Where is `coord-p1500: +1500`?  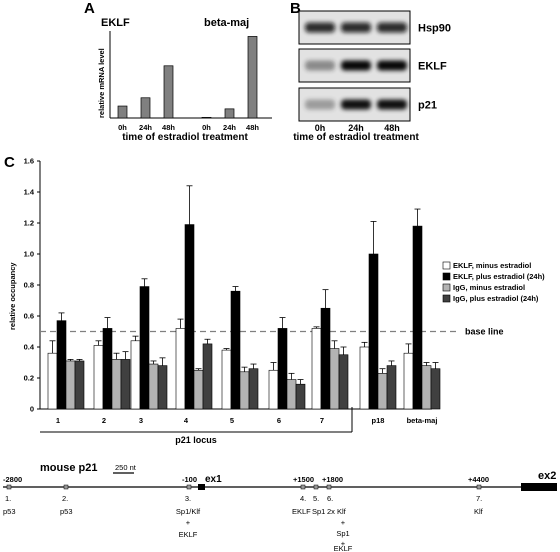 coord-p1500: +1500 is located at coordinates (303, 479).